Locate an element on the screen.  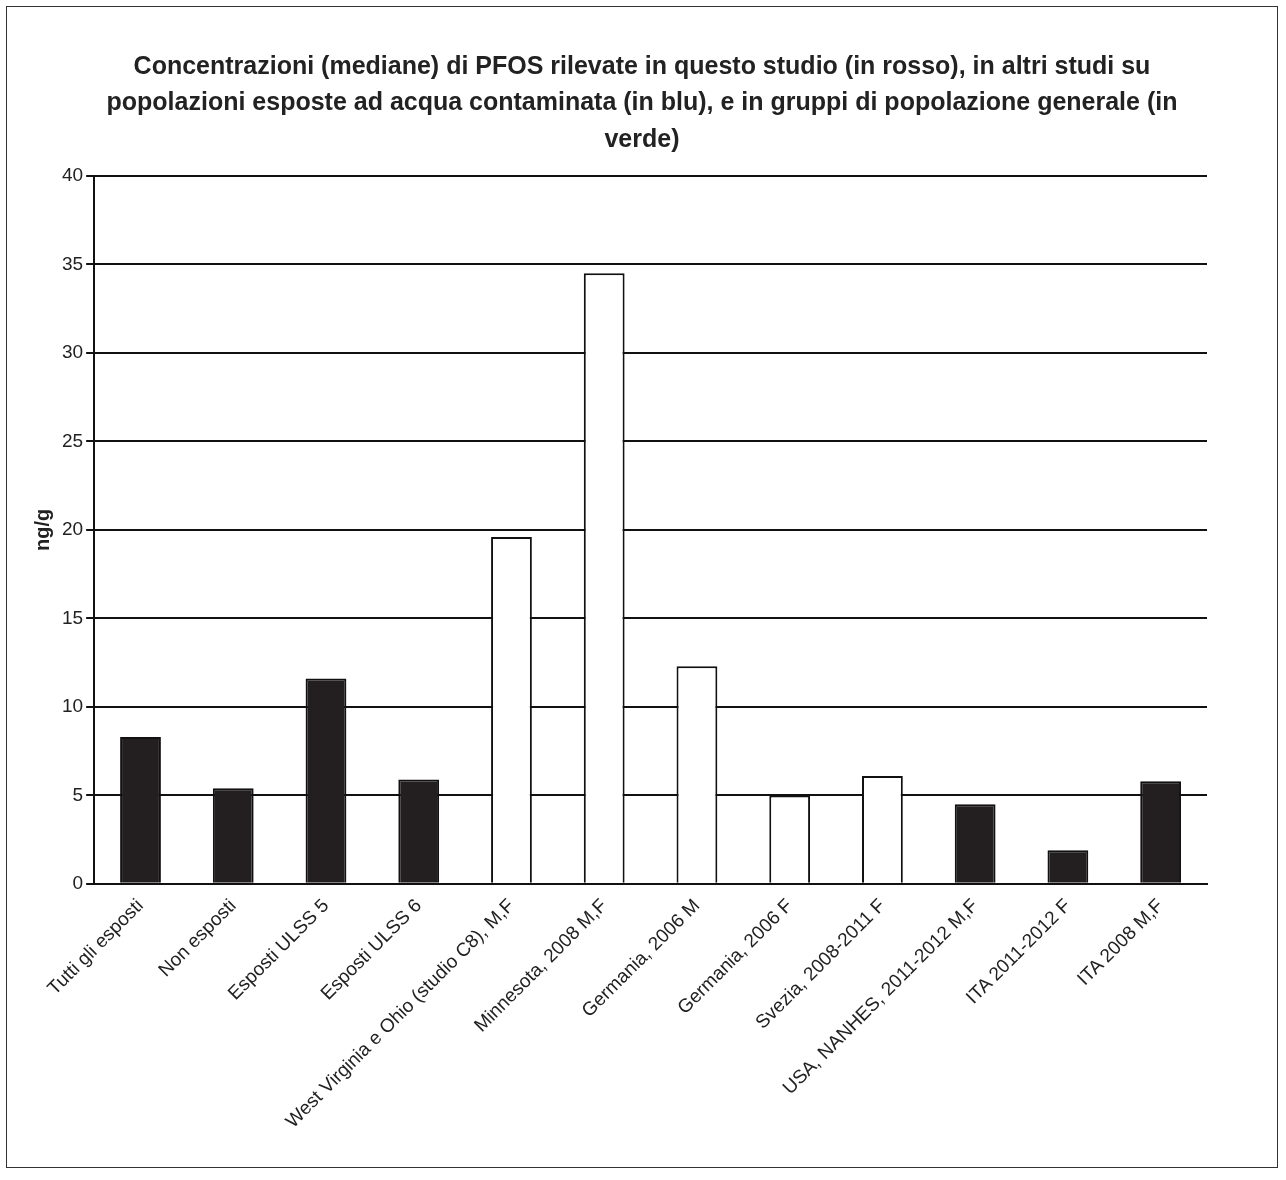
y-tick-label: 0 is located at coordinates (78, 882).